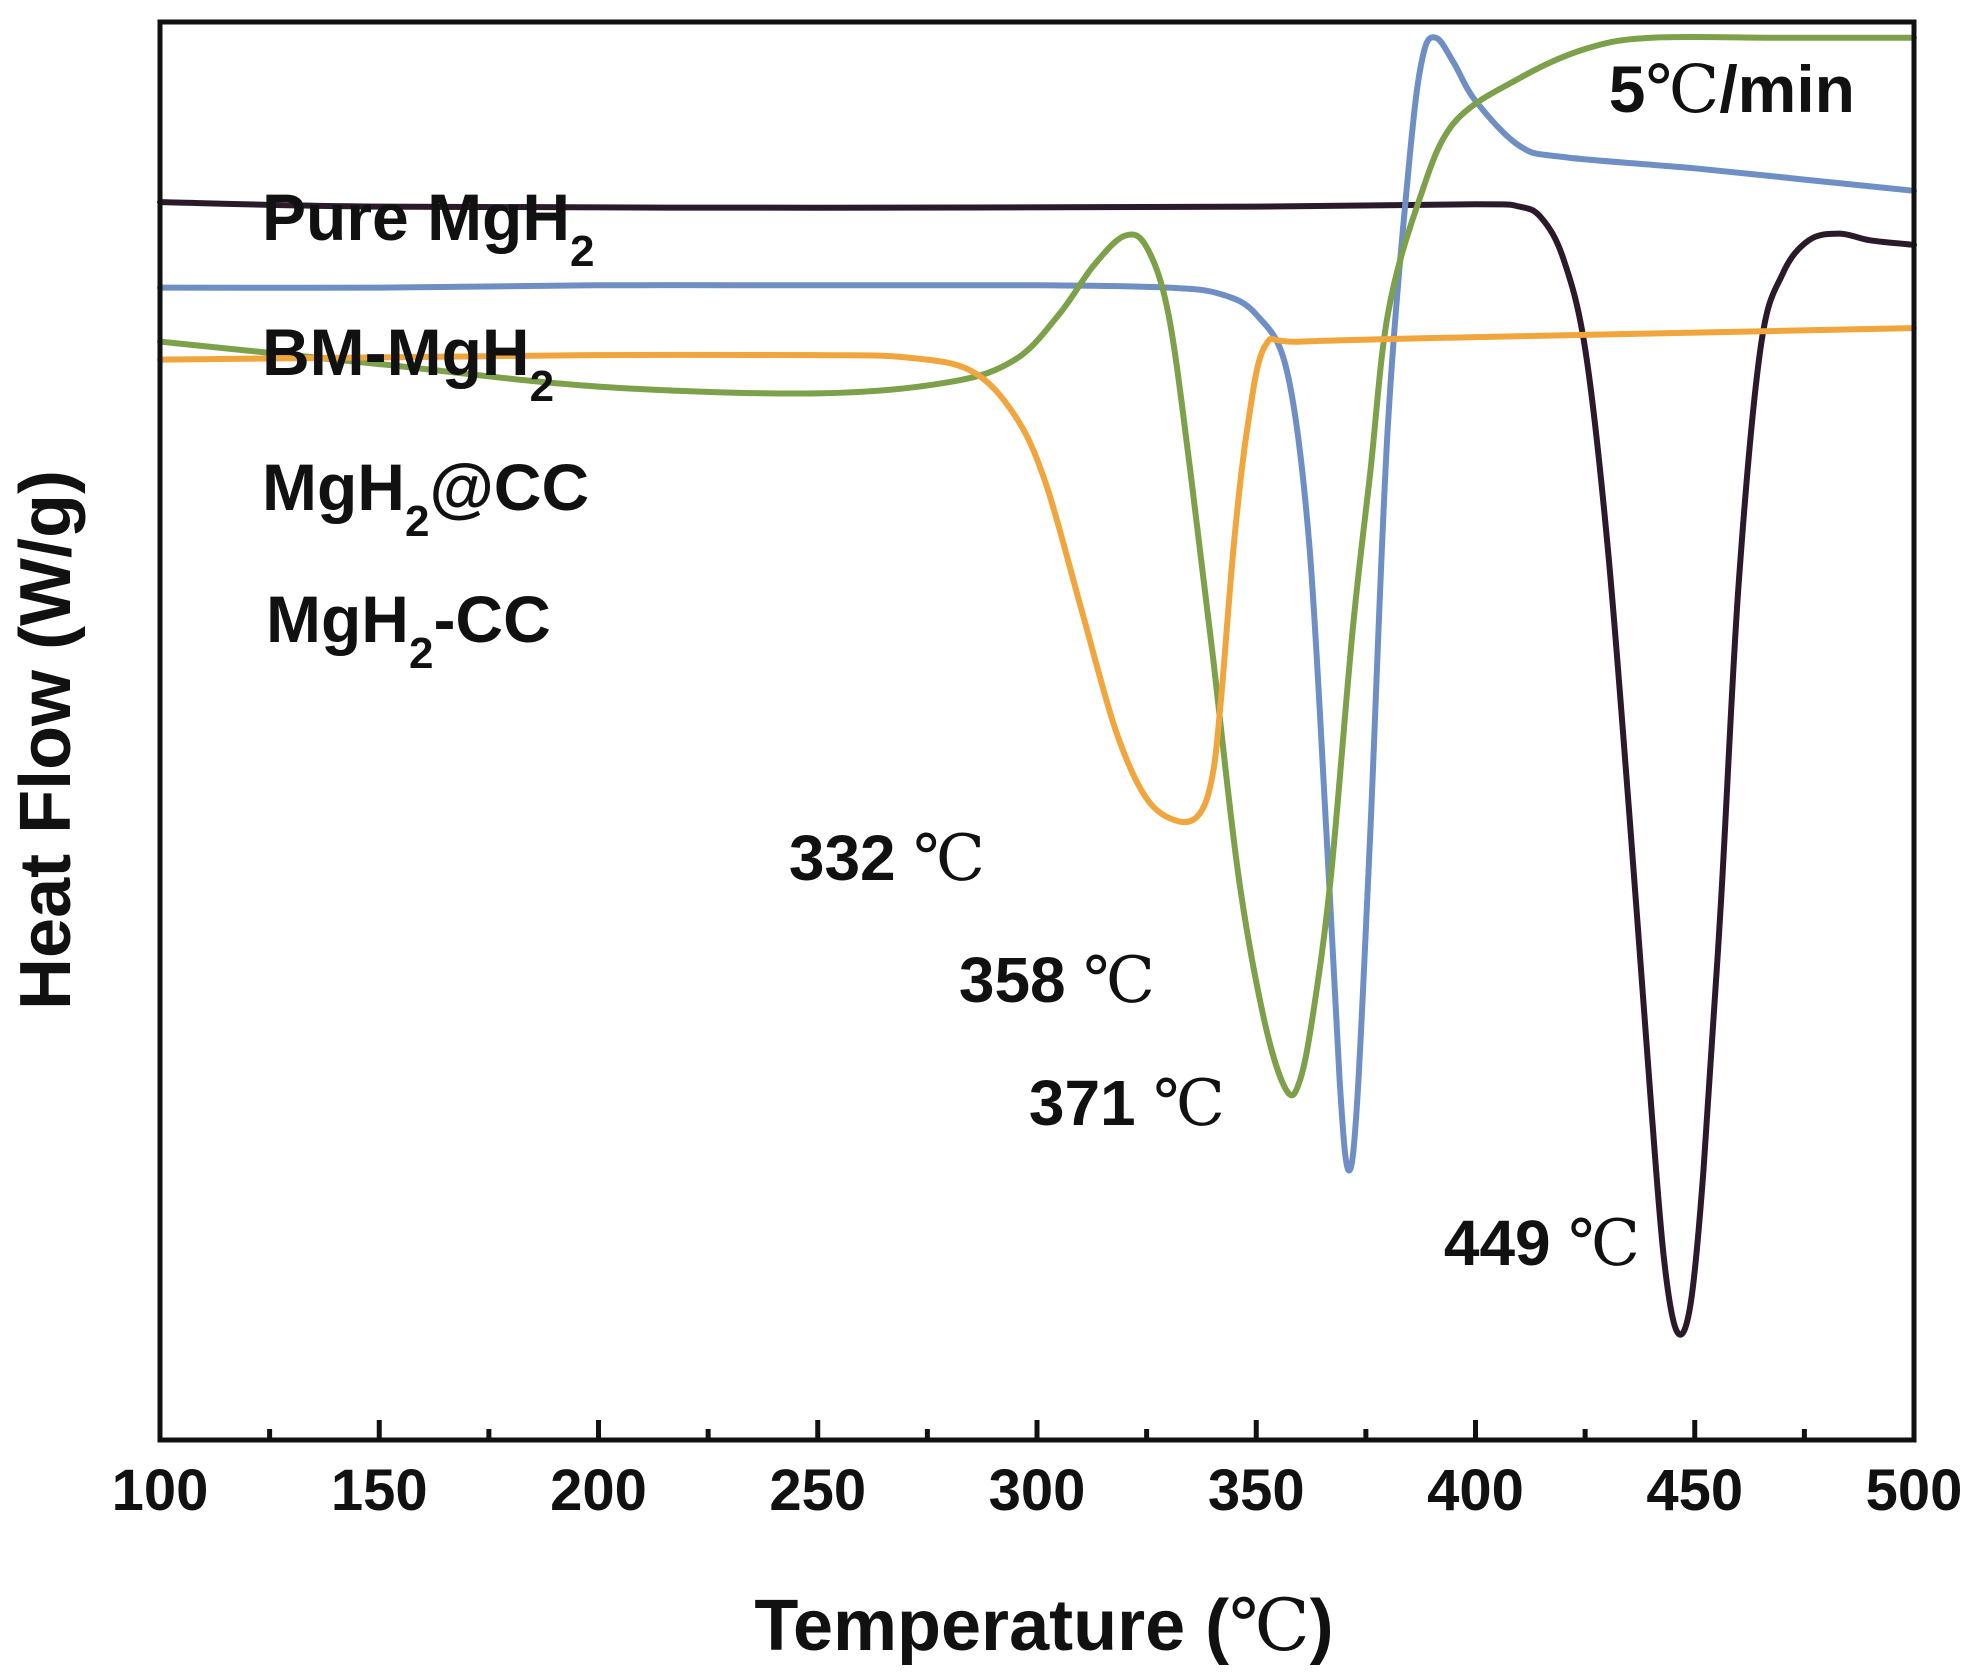 The height and width of the screenshot is (1674, 1974). I want to click on x-tick-label: 100, so click(160, 1490).